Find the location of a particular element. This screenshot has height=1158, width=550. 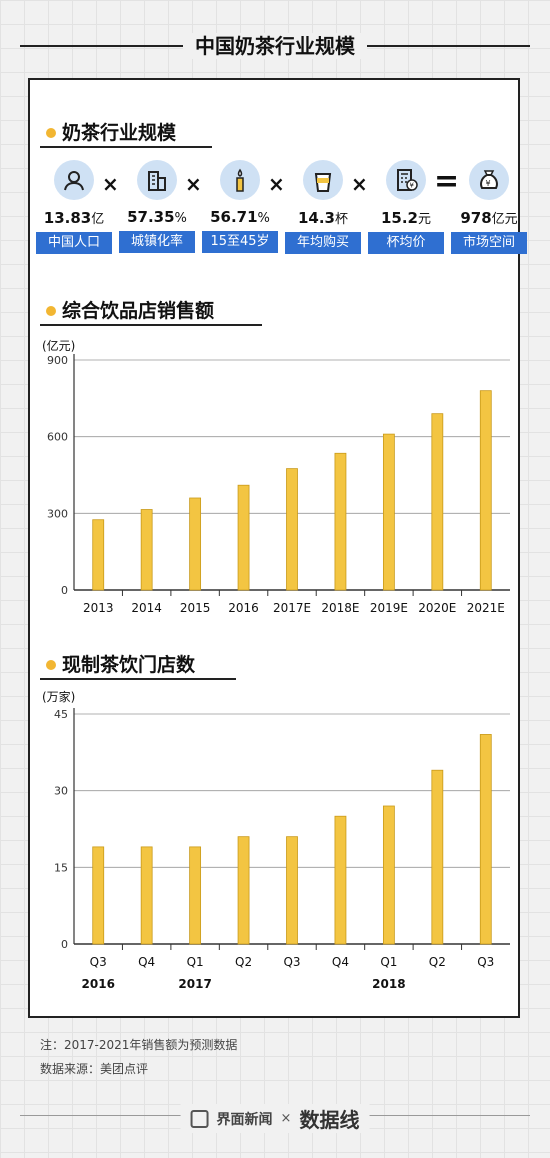

factor-value: 56.71% is located at coordinates (240, 217).